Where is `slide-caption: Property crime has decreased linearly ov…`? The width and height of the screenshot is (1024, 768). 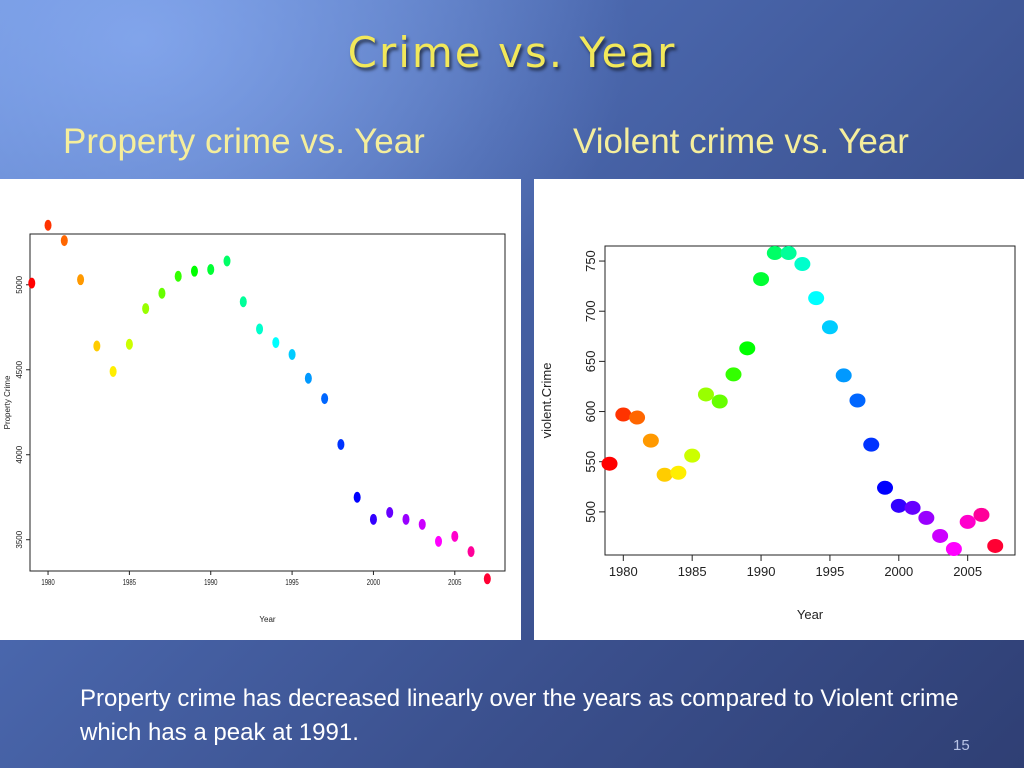 slide-caption: Property crime has decreased linearly ov… is located at coordinates (519, 715).